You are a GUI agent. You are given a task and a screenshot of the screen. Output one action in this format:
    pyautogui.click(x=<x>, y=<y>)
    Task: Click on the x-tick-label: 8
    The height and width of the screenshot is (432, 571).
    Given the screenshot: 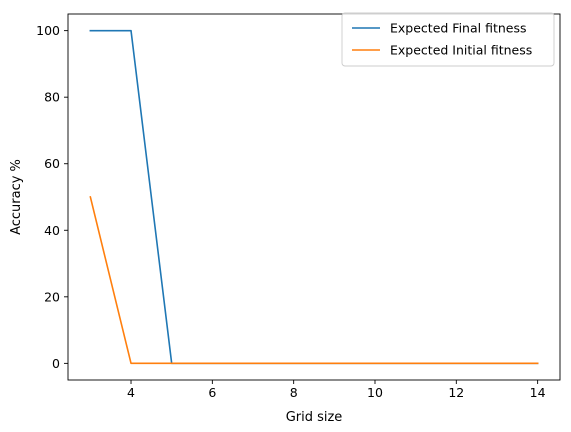 What is the action you would take?
    pyautogui.click(x=294, y=392)
    